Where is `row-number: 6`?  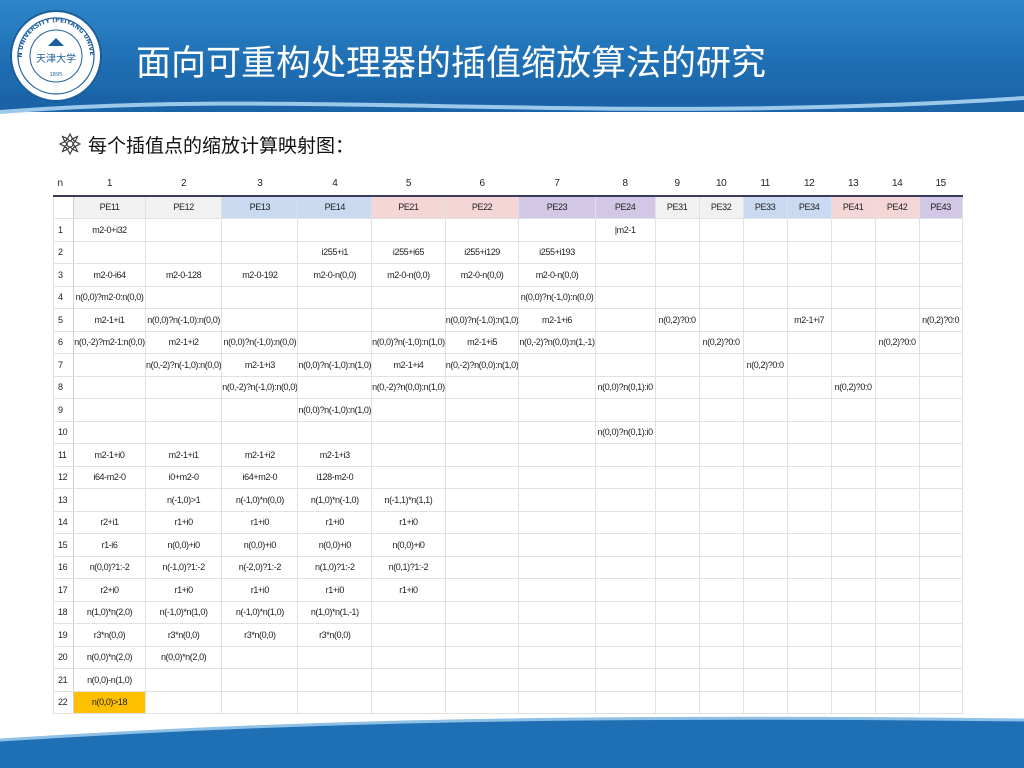
row-number: 6 is located at coordinates (63, 342).